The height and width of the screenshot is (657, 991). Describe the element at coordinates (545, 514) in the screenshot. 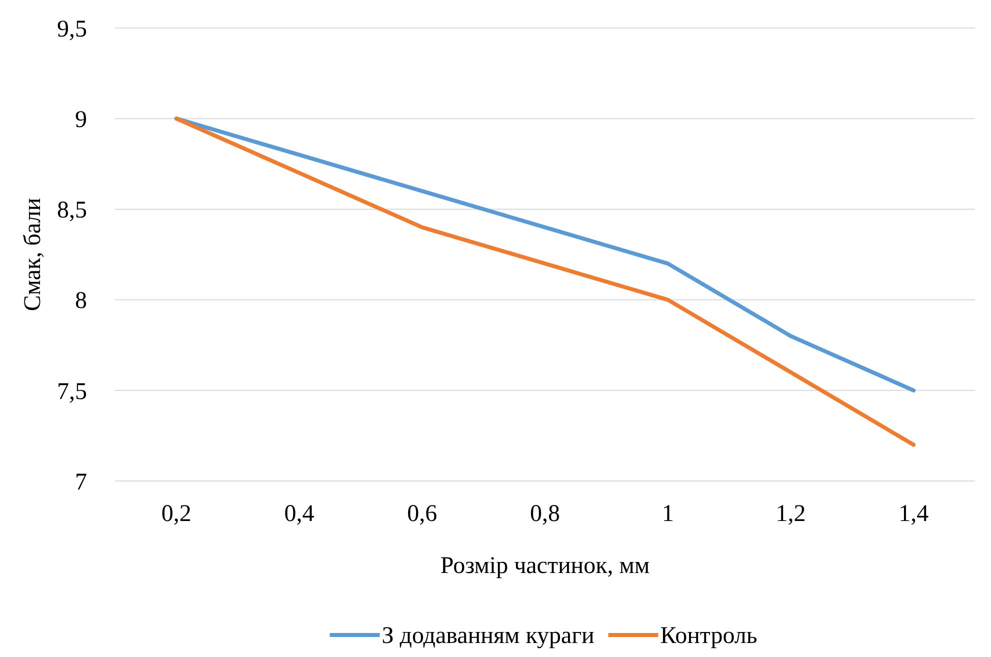

I see `x-tick-label: 0,8` at that location.